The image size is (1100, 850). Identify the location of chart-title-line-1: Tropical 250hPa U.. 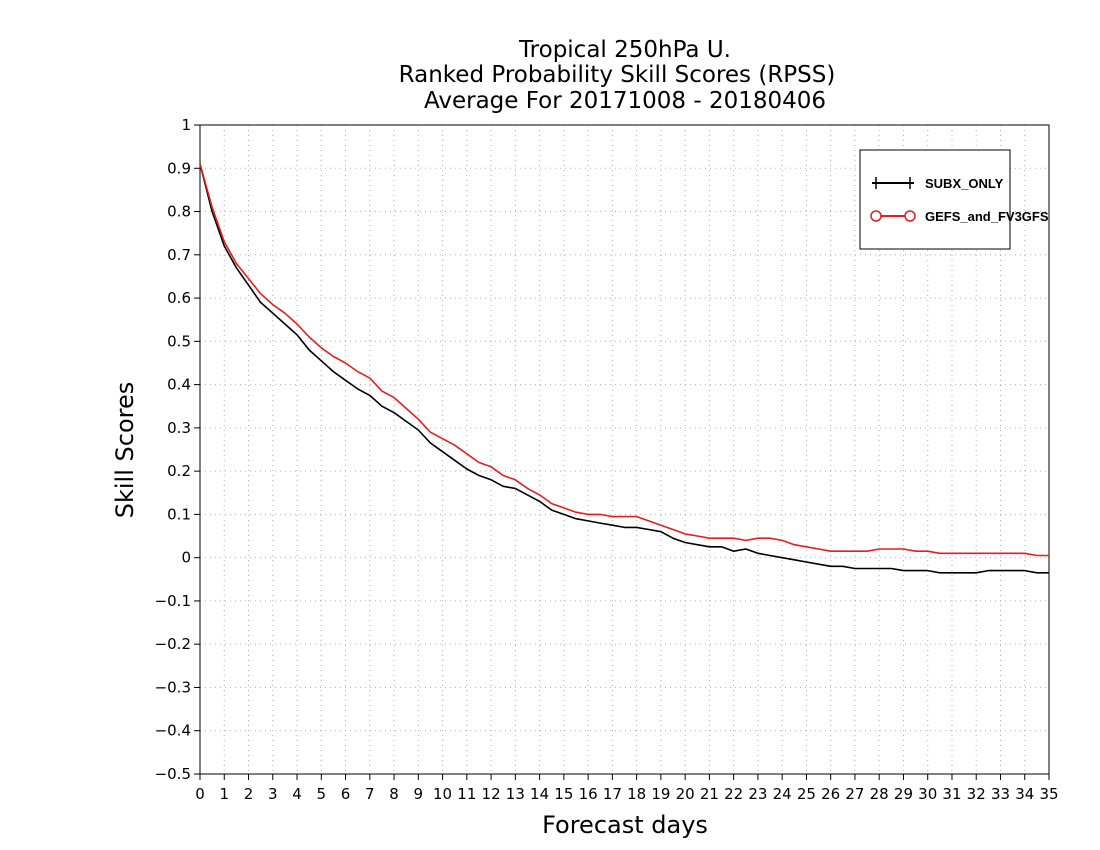
(624, 50).